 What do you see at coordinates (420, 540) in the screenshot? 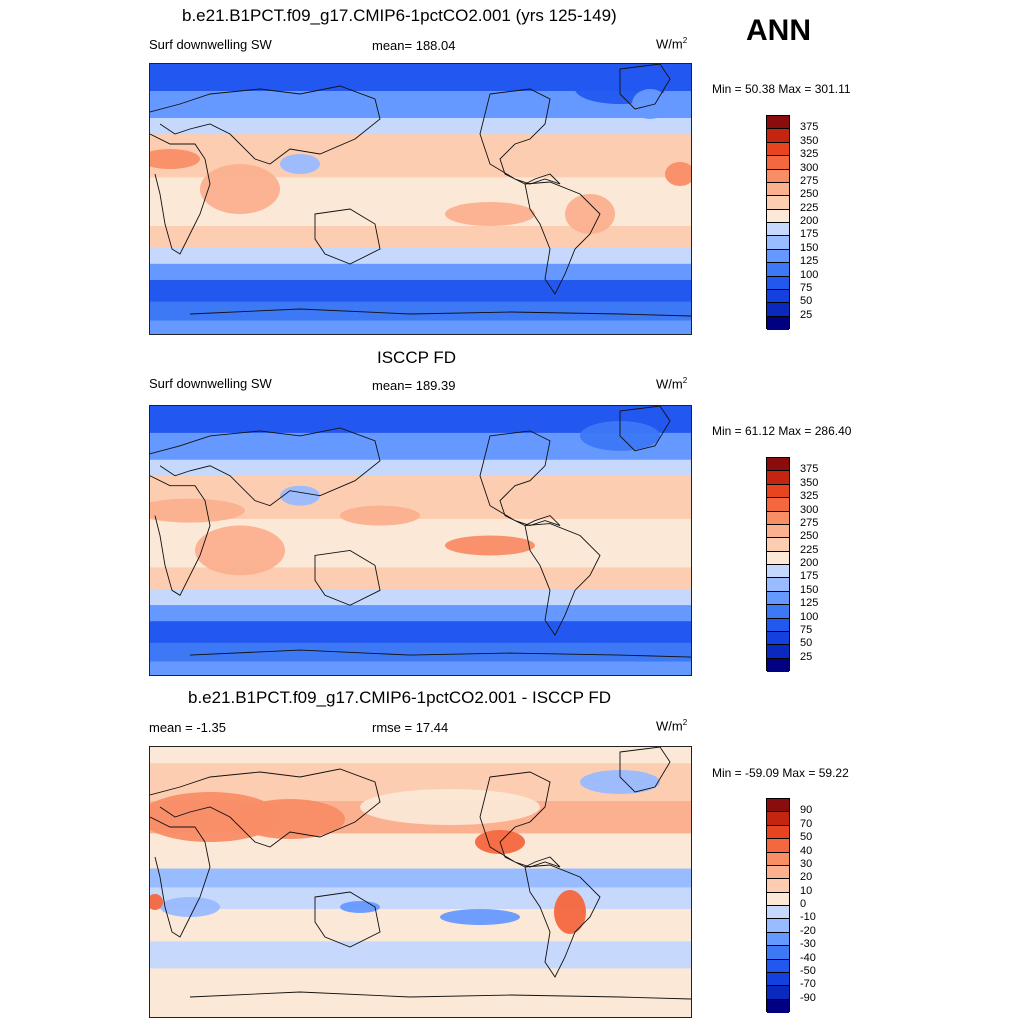
I see `panel2-map` at bounding box center [420, 540].